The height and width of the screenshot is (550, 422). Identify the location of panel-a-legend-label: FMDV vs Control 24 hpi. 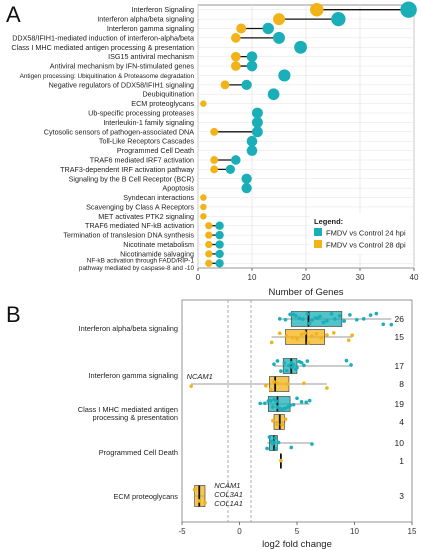
(366, 233).